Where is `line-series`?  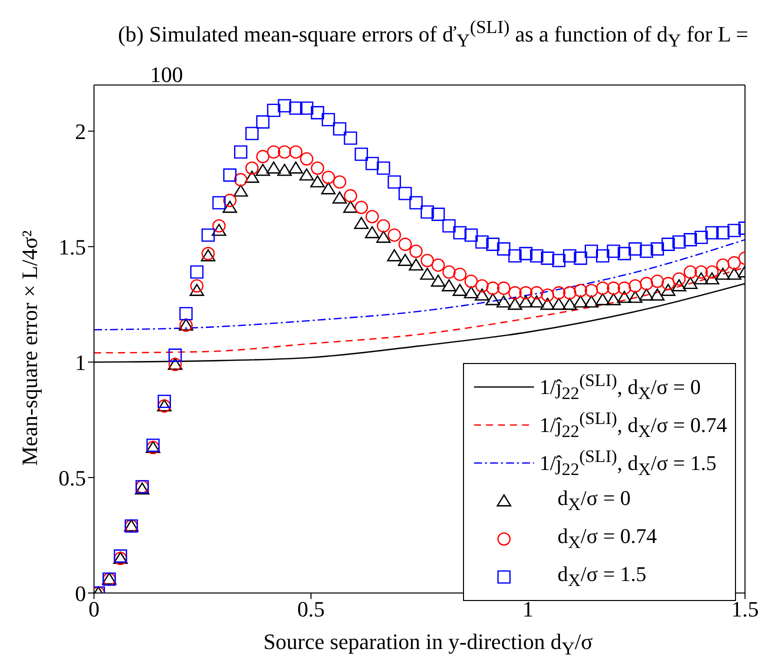 line-series is located at coordinates (419, 284).